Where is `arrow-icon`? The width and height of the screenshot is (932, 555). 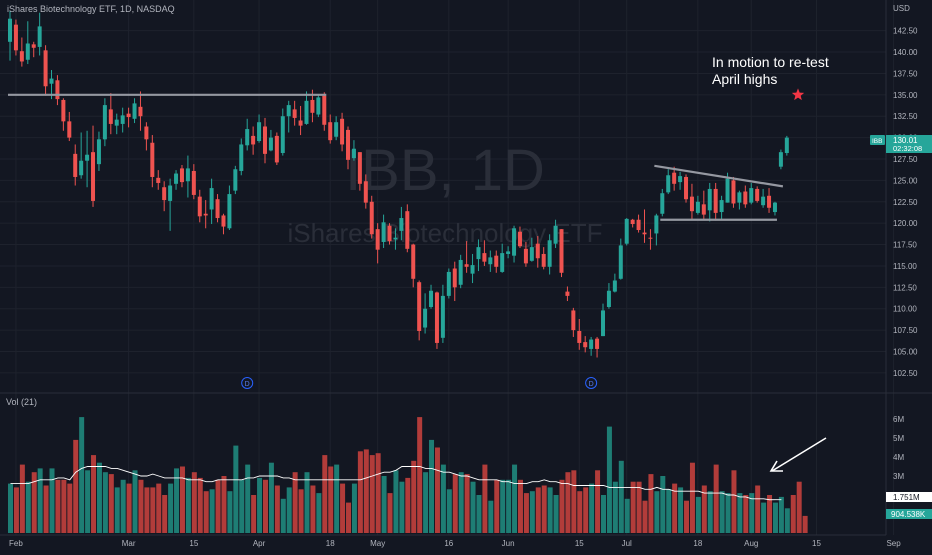 arrow-icon is located at coordinates (798, 454).